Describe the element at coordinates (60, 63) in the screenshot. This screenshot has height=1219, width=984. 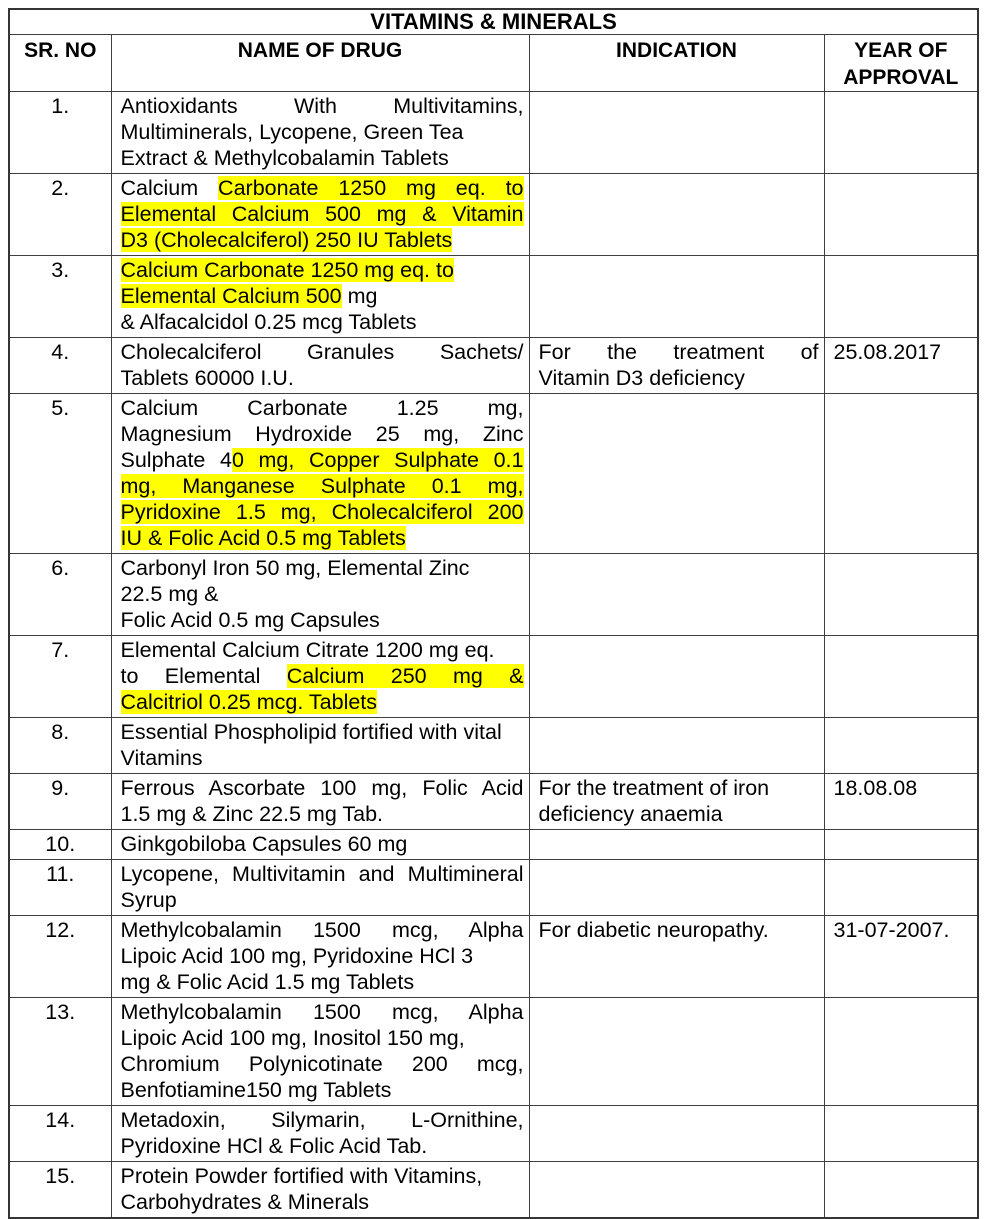
I see `column-header-sr-no: SR. NO` at that location.